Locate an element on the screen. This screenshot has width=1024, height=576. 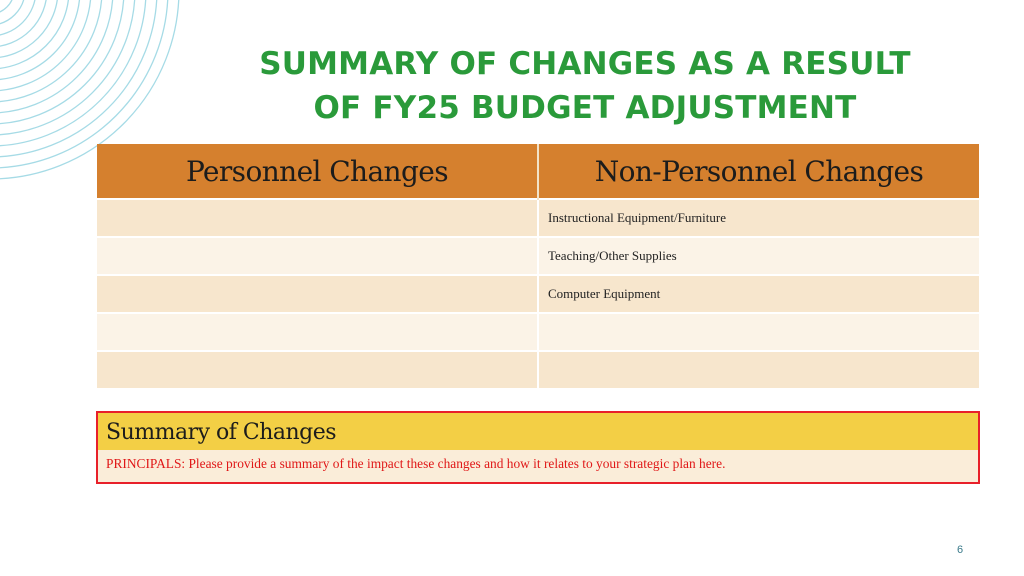
title-line-2: OF FY25 BUDGET ADJUSTMENT is located at coordinates (585, 108).